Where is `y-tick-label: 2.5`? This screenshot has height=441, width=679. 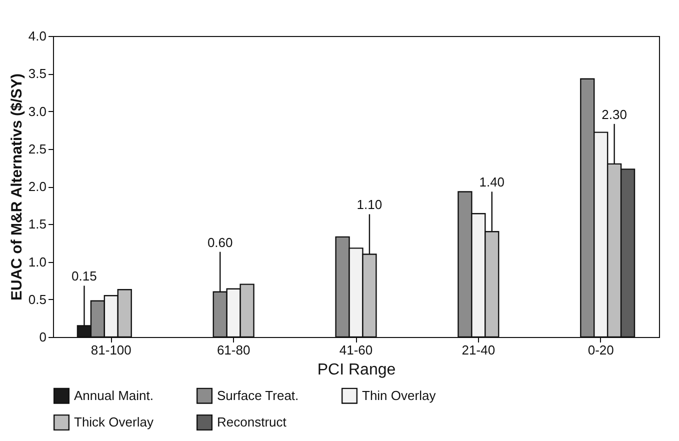 y-tick-label: 2.5 is located at coordinates (37, 148).